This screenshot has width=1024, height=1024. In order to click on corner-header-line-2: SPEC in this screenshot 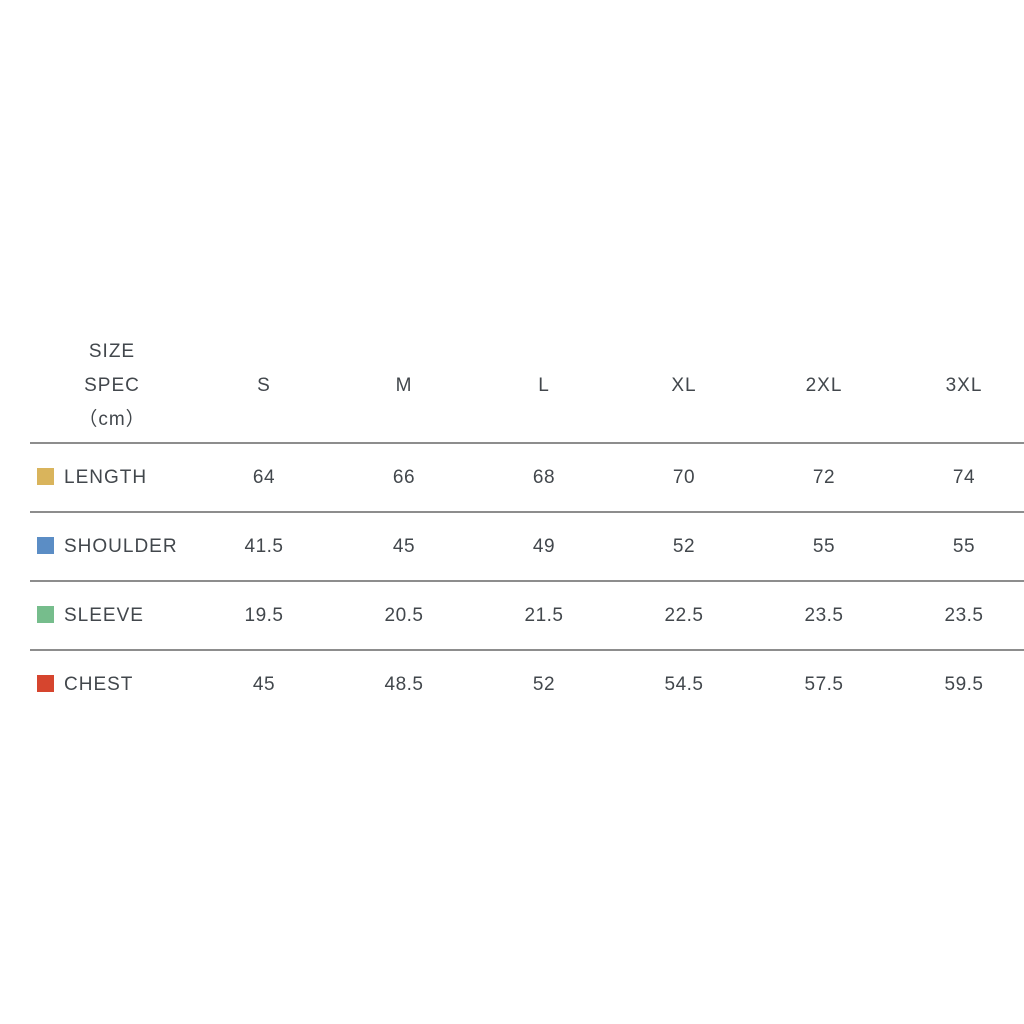, I will do `click(112, 385)`.